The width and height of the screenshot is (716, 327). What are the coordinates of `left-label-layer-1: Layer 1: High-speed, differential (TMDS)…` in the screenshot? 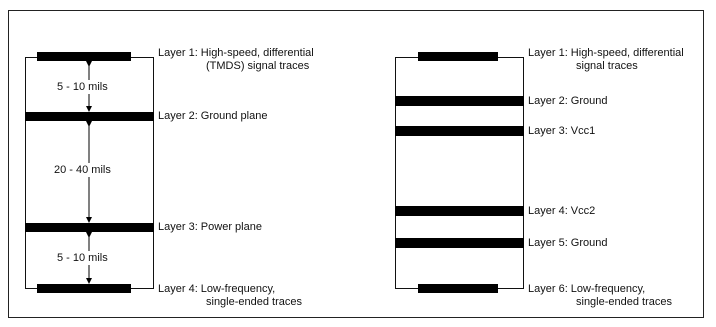 It's located at (236, 60).